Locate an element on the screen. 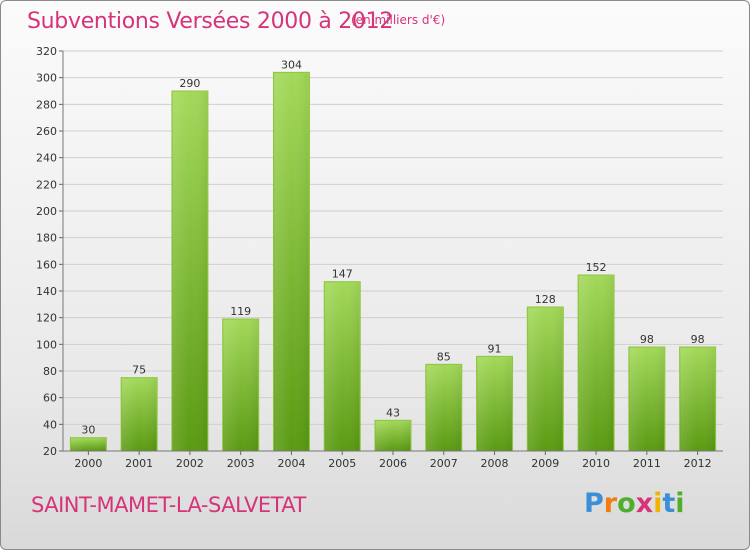 The height and width of the screenshot is (550, 750). y-tick-label: 320 is located at coordinates (46, 51).